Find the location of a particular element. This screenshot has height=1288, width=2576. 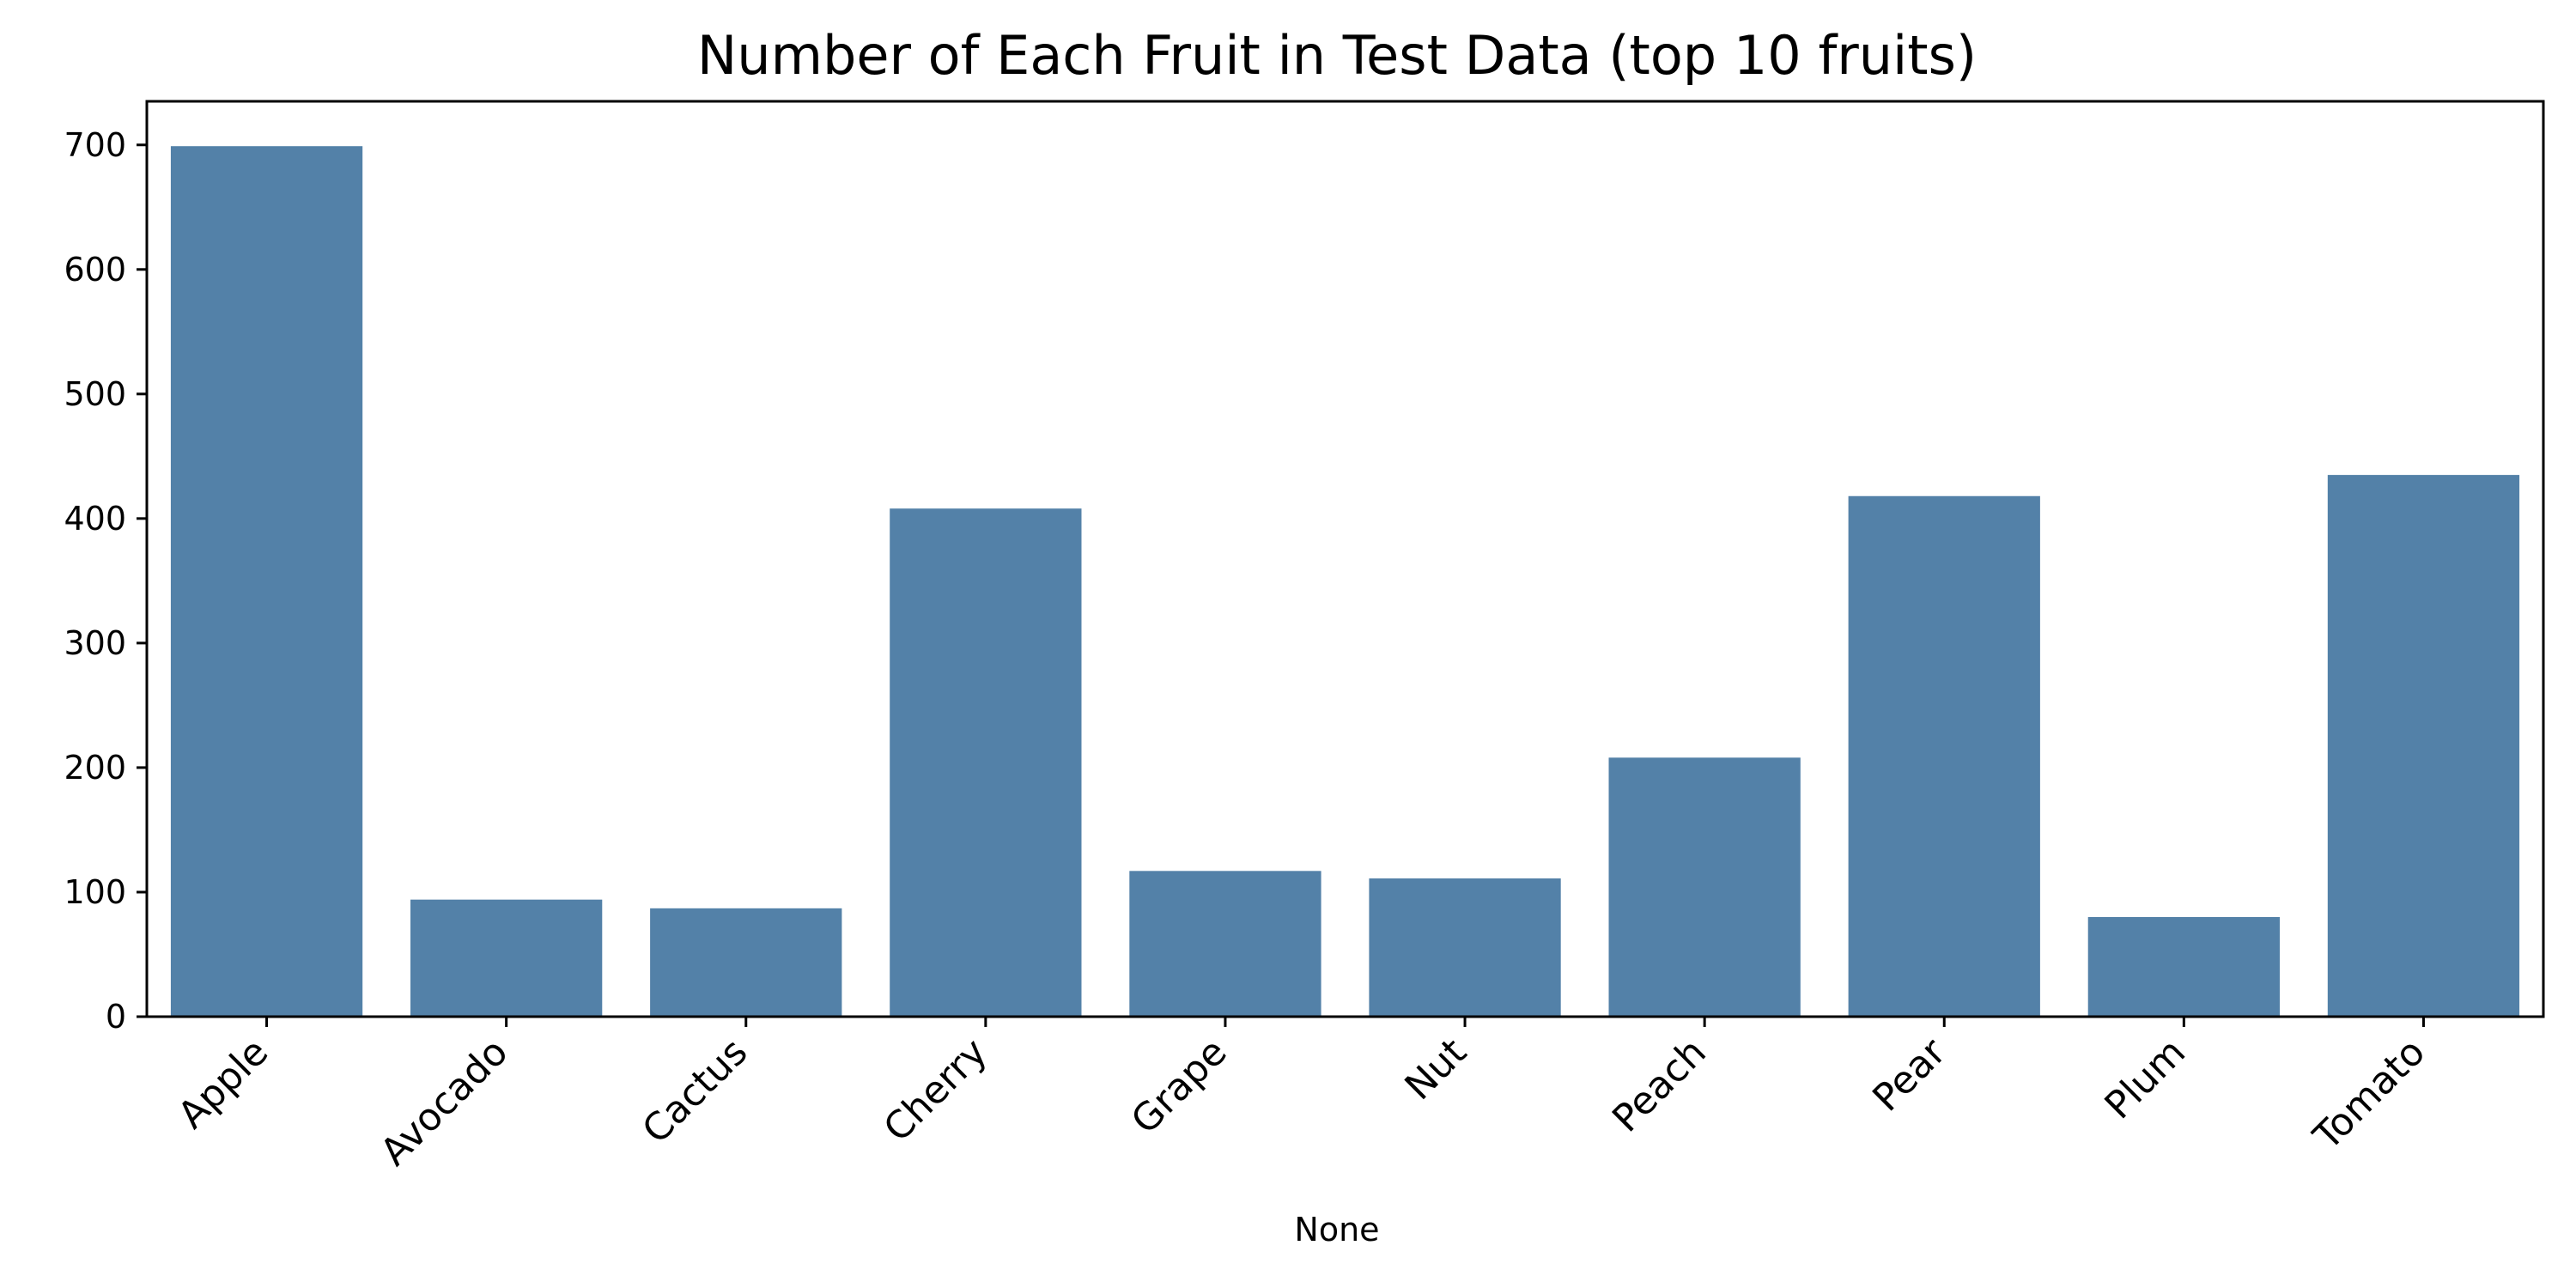

x-tick-label: Plum is located at coordinates (2146, 1079).